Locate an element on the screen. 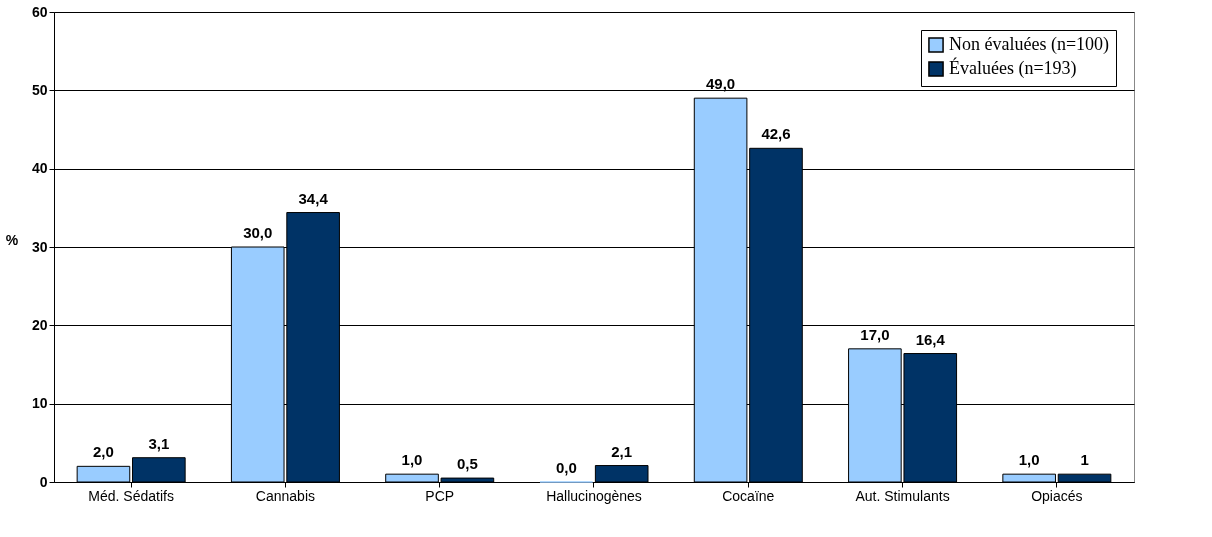 This screenshot has width=1212, height=537. data-label: 49,0 is located at coordinates (720, 84).